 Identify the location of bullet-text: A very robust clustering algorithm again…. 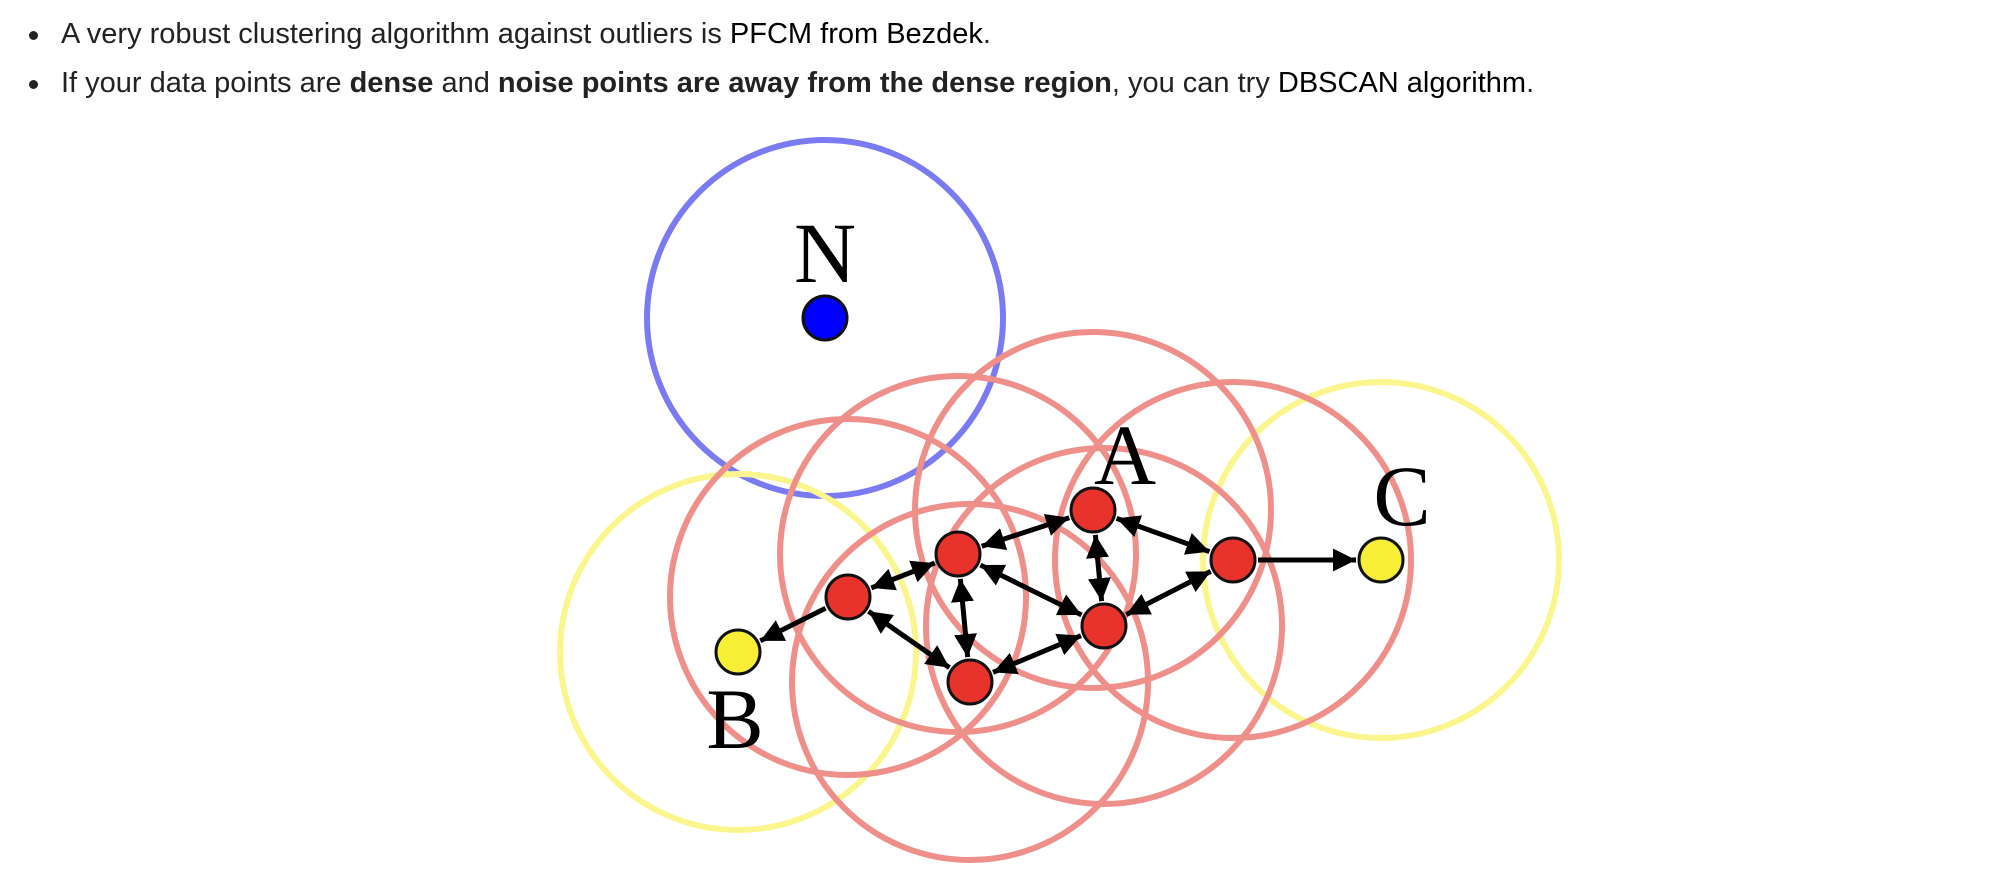
(395, 34).